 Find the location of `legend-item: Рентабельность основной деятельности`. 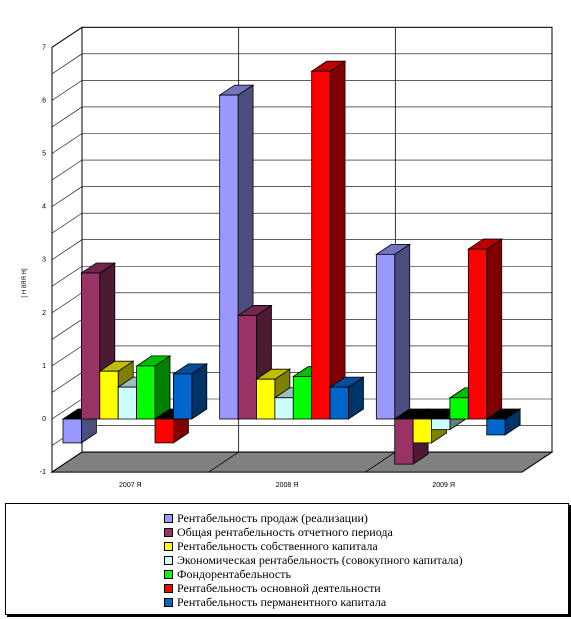

legend-item: Рентабельность основной деятельности is located at coordinates (366, 588).